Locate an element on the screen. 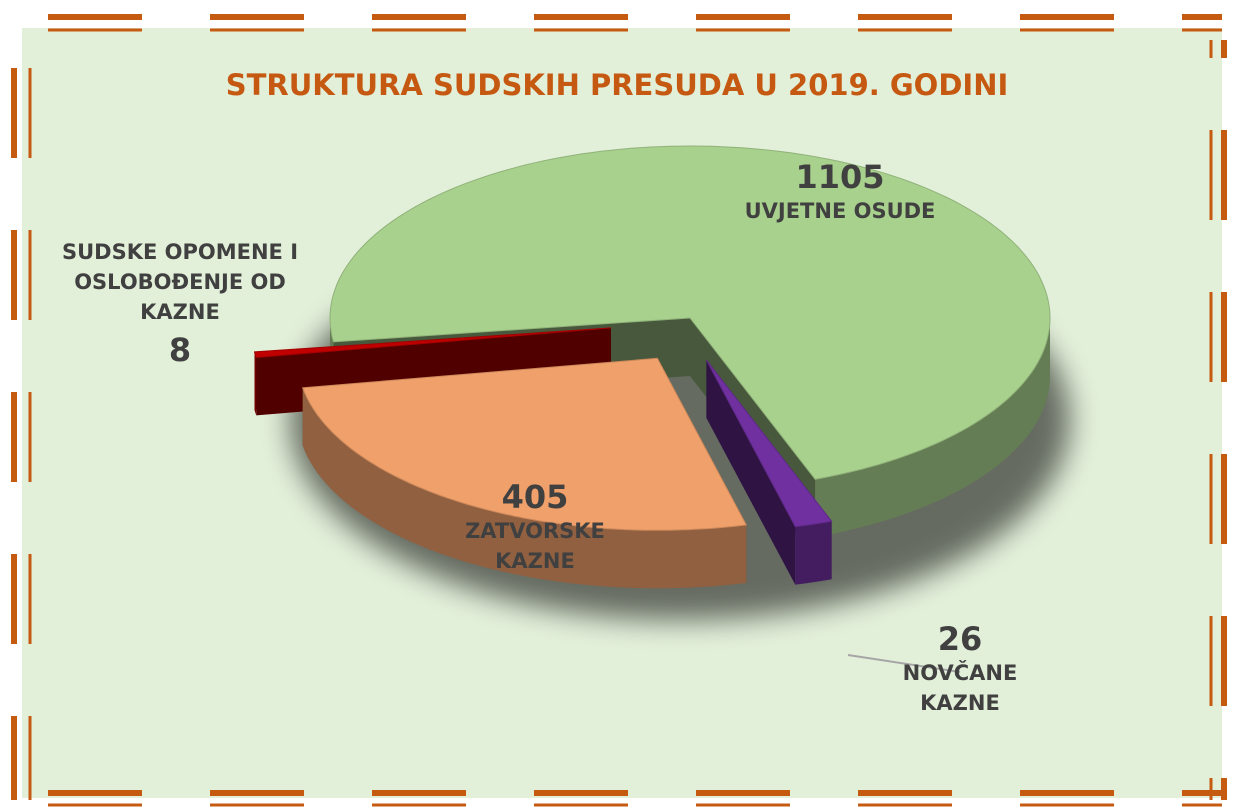 The height and width of the screenshot is (810, 1234). category-label: ZATVORSKE KAZNE is located at coordinates (535, 546).